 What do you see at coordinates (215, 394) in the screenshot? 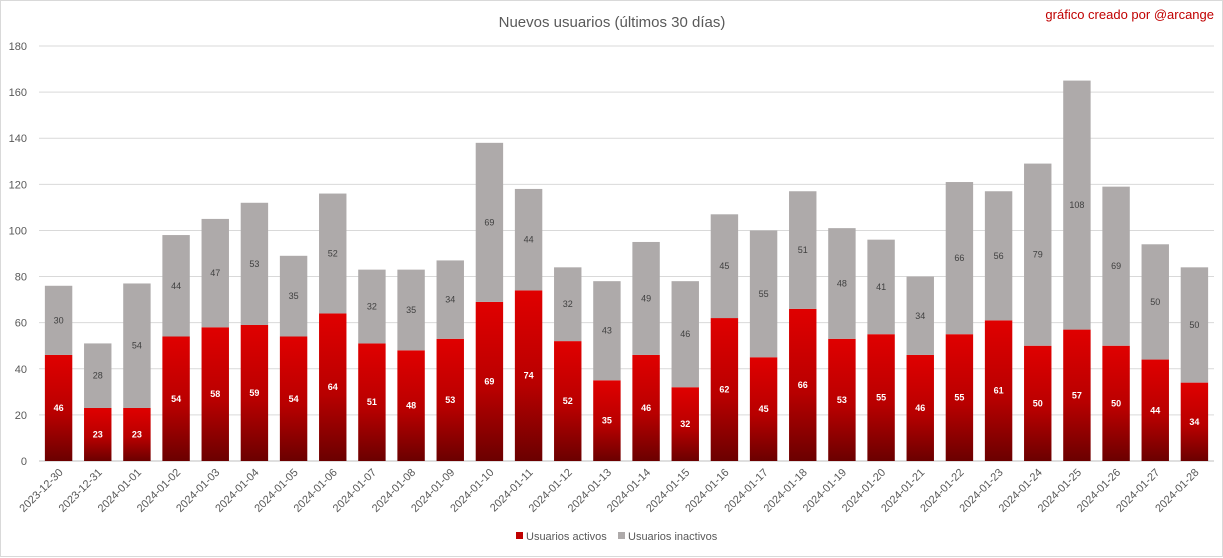
I see `data-label-active: 58` at bounding box center [215, 394].